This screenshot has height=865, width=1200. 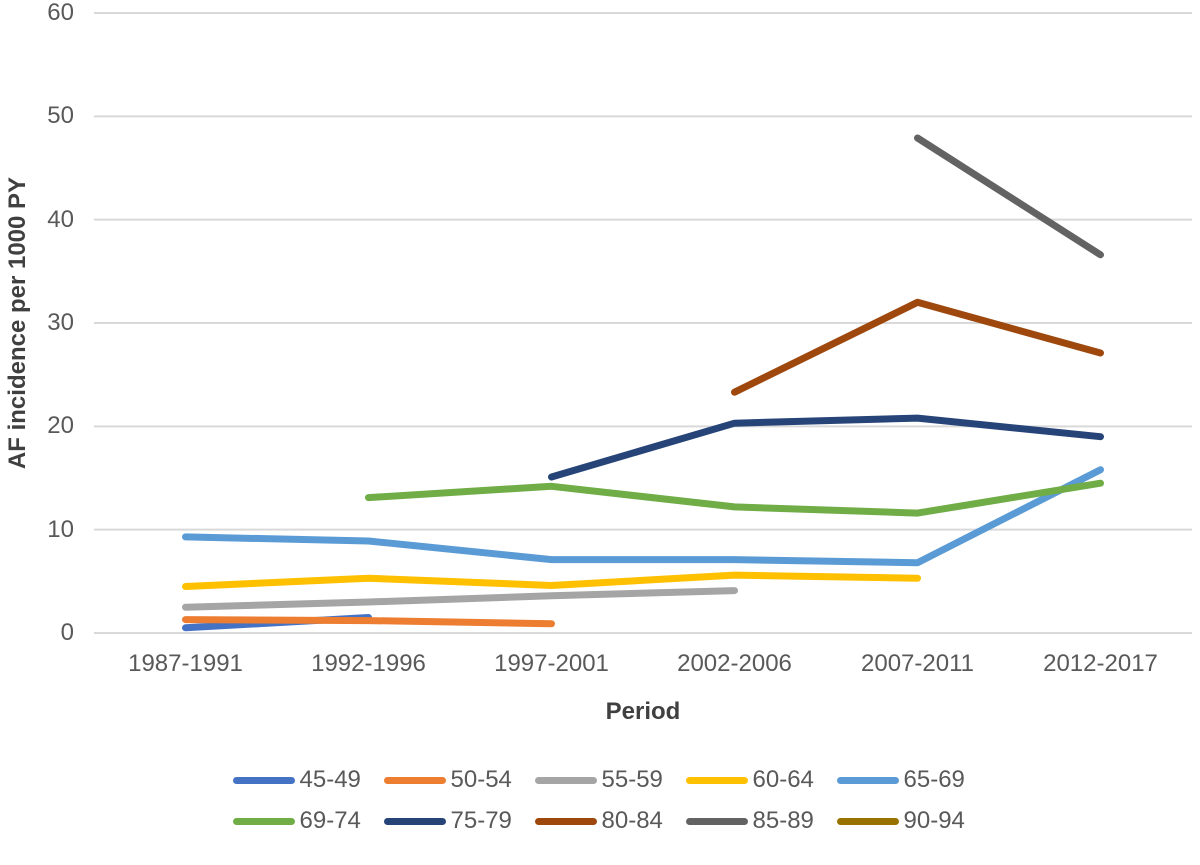 What do you see at coordinates (917, 663) in the screenshot?
I see `x-tick-label-2007-2011: 2007-2011` at bounding box center [917, 663].